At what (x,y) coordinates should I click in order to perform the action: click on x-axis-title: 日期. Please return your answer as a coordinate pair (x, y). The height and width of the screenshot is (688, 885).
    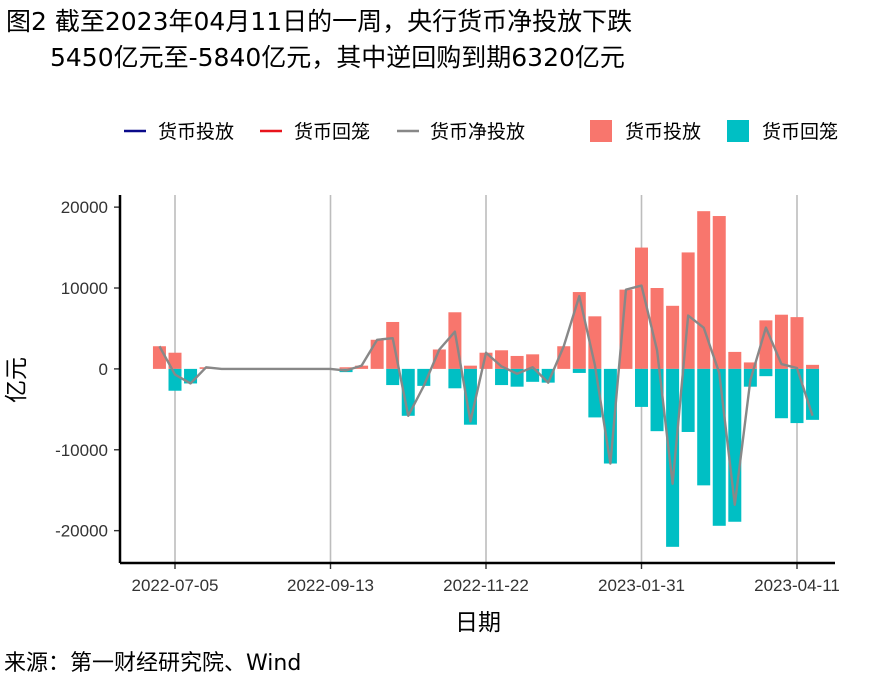
    Looking at the image, I should click on (478, 623).